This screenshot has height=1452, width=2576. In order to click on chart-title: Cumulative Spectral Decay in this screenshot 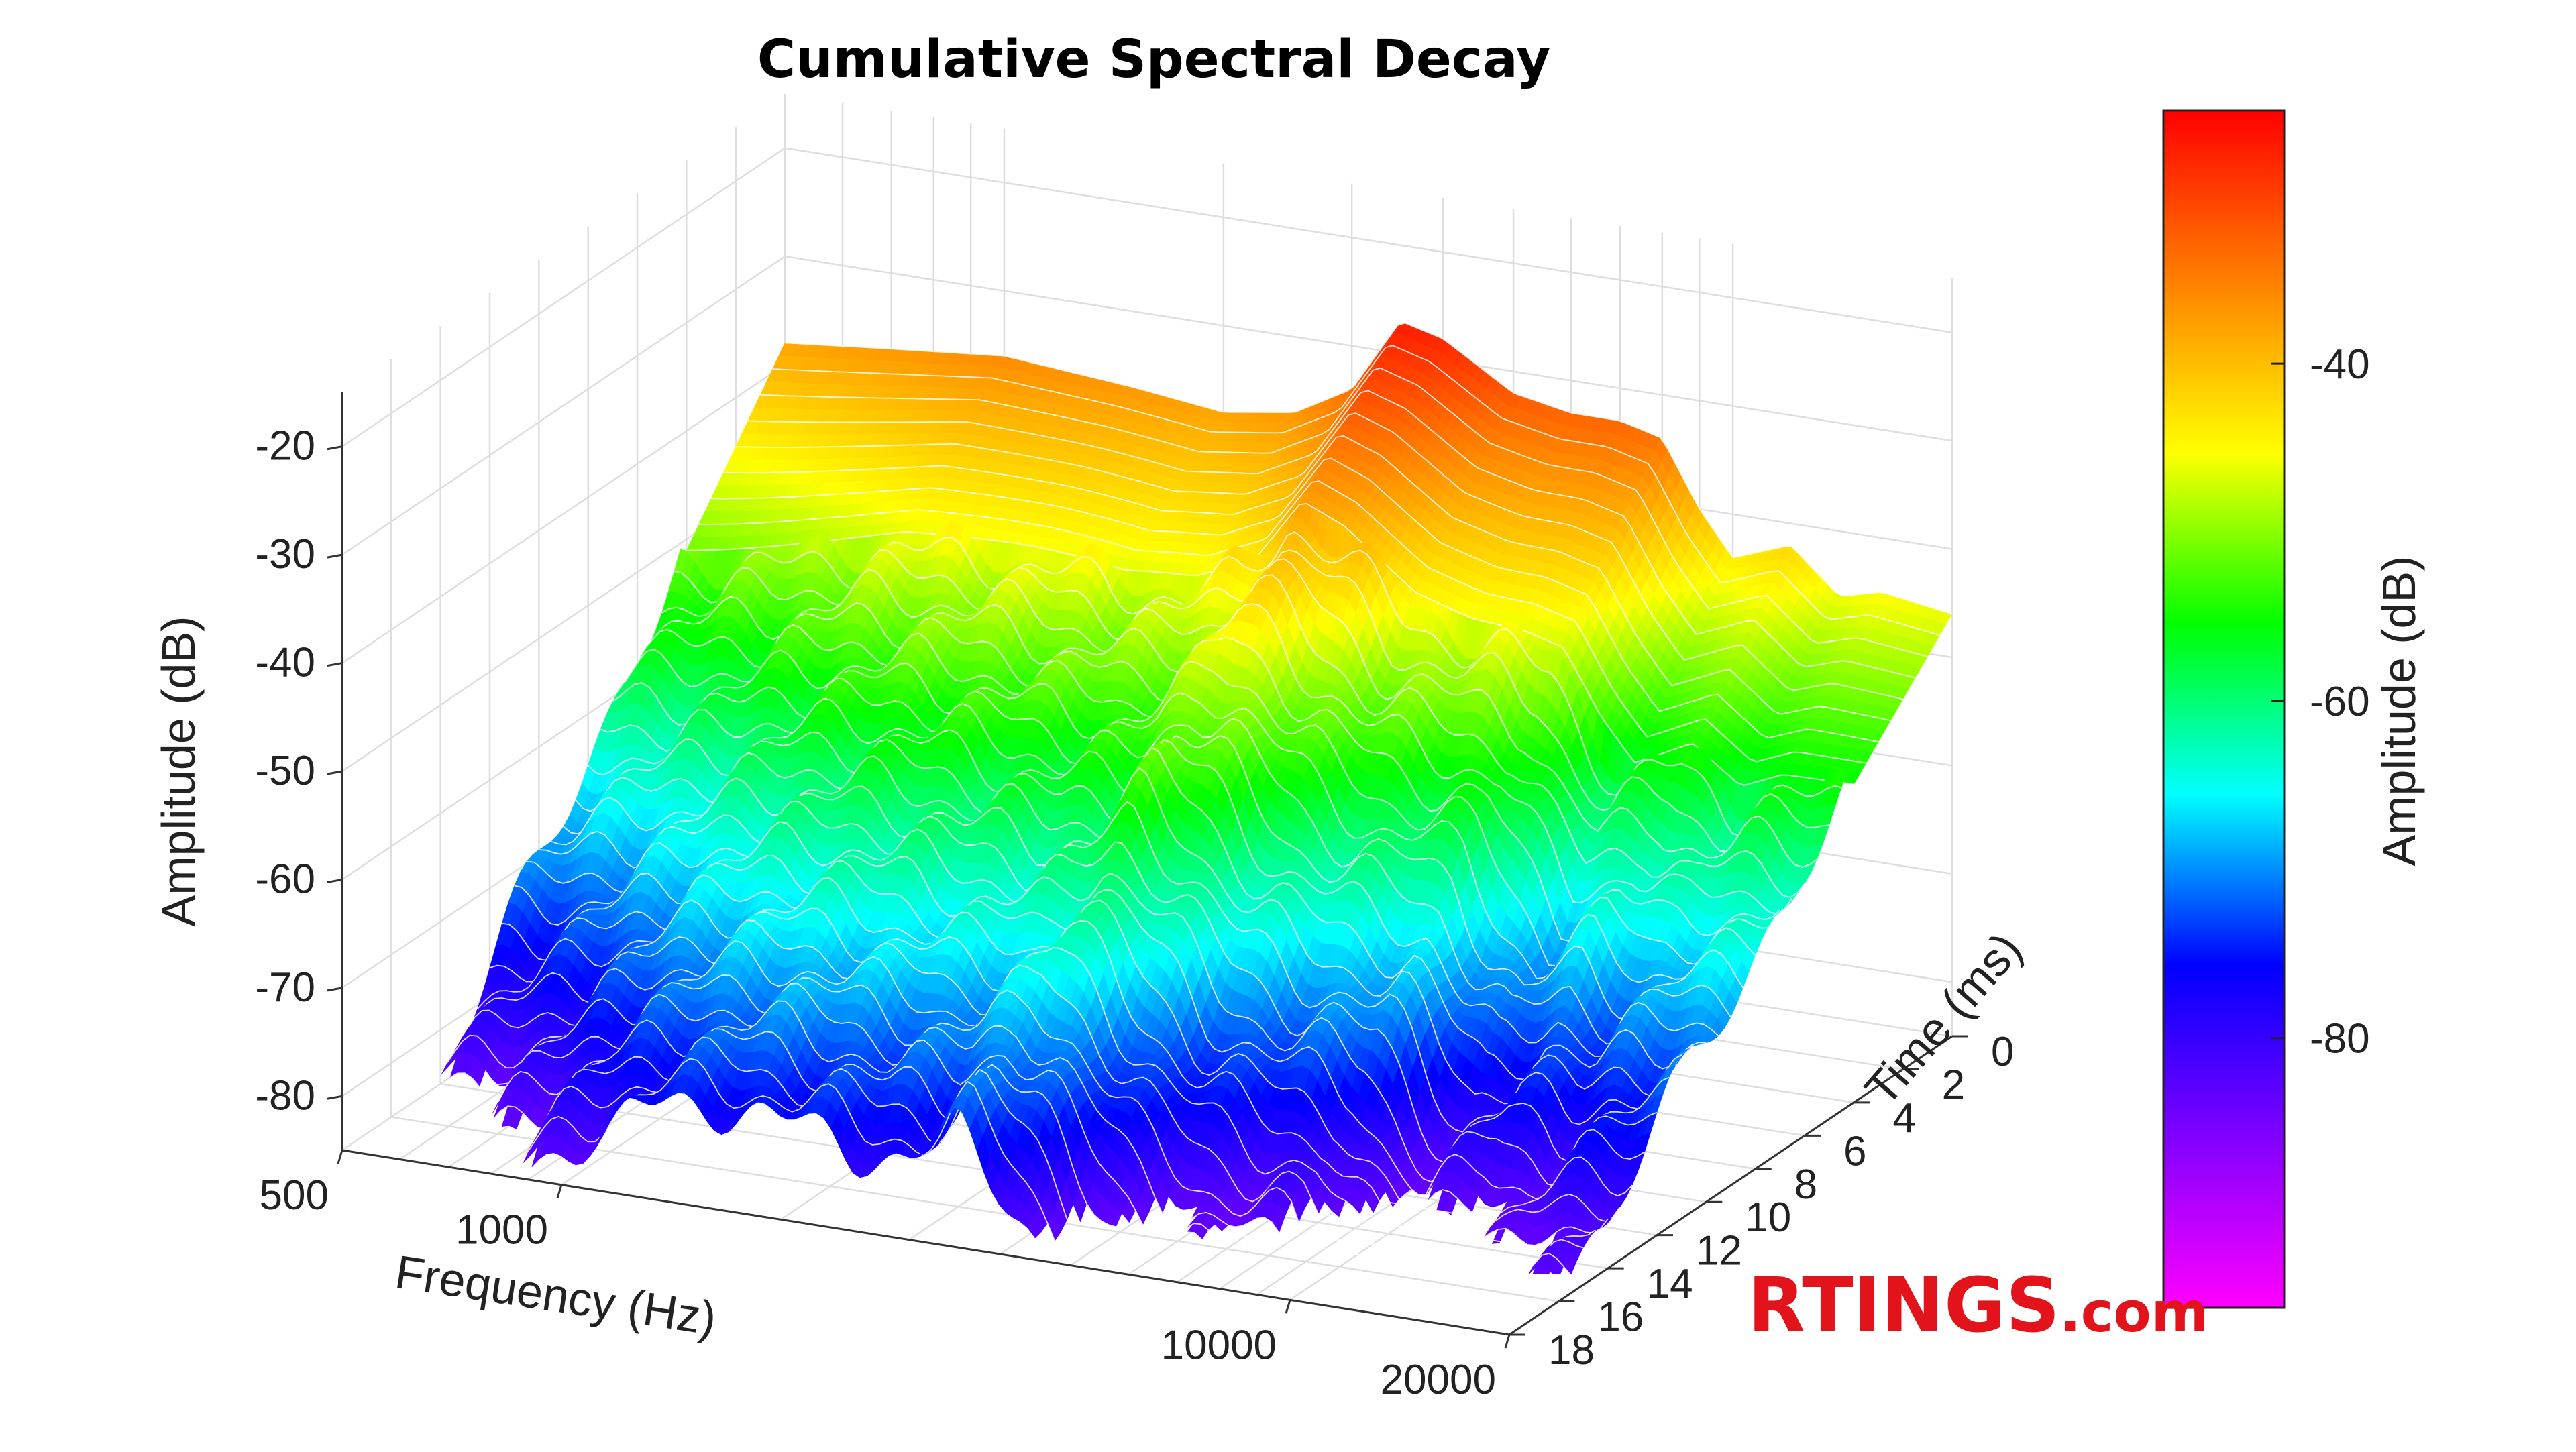, I will do `click(1153, 60)`.